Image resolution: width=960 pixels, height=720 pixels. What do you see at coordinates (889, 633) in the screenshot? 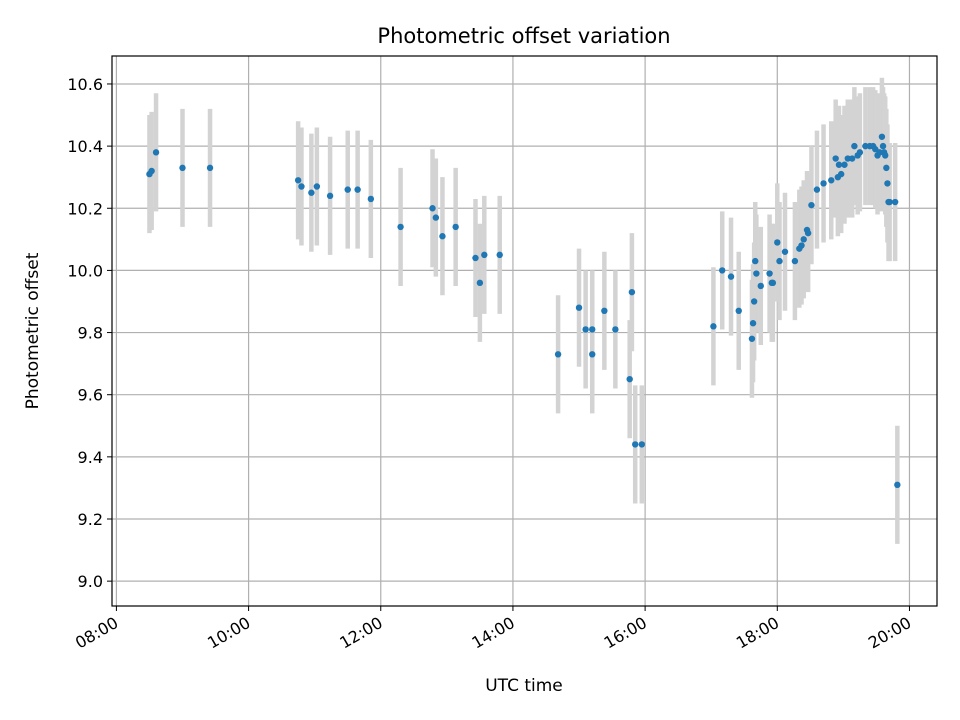
I see `x-tick-label: 20:00` at bounding box center [889, 633].